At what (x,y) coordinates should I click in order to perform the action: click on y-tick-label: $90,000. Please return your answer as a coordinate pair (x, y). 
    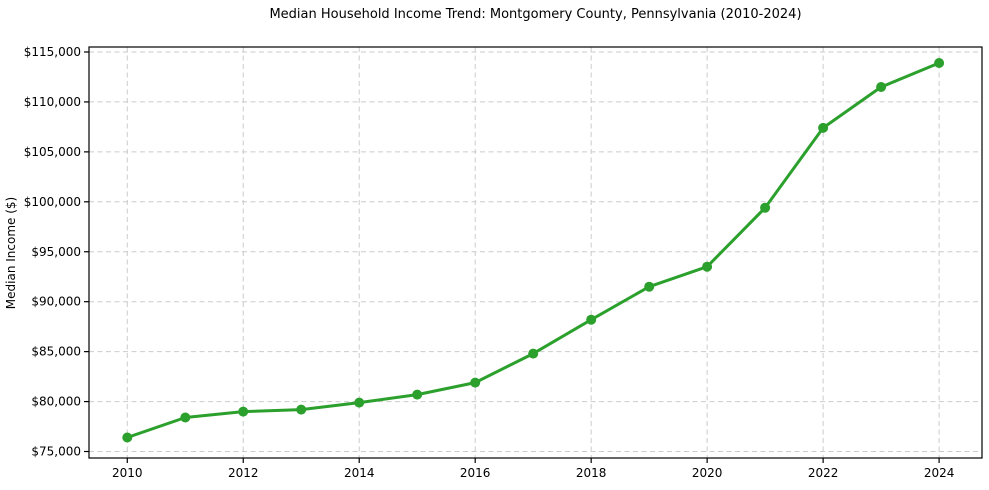
    Looking at the image, I should click on (56, 302).